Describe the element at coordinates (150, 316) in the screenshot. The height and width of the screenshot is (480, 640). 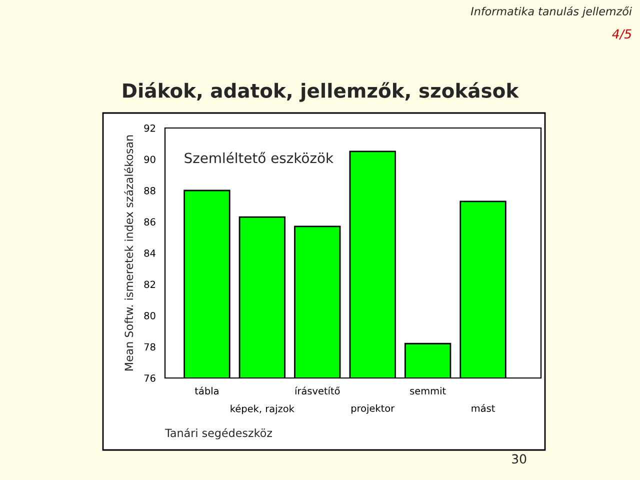
I see `y-tick-label: 80` at that location.